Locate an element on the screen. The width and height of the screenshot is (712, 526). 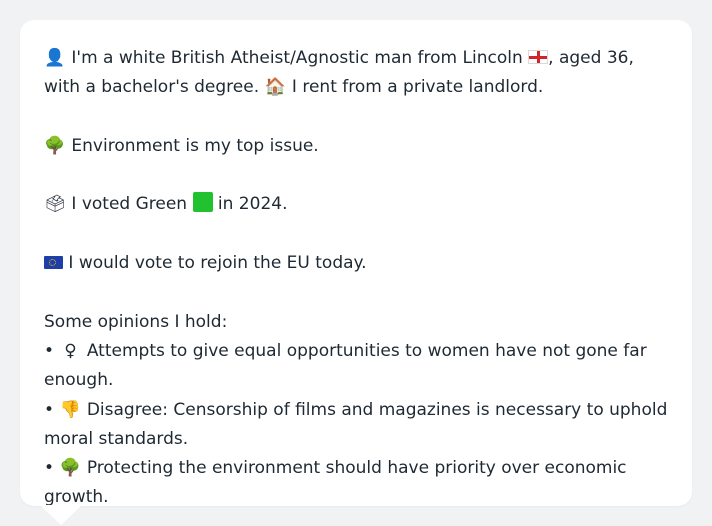
person-silhouette-icon: 👤 is located at coordinates (55, 58).